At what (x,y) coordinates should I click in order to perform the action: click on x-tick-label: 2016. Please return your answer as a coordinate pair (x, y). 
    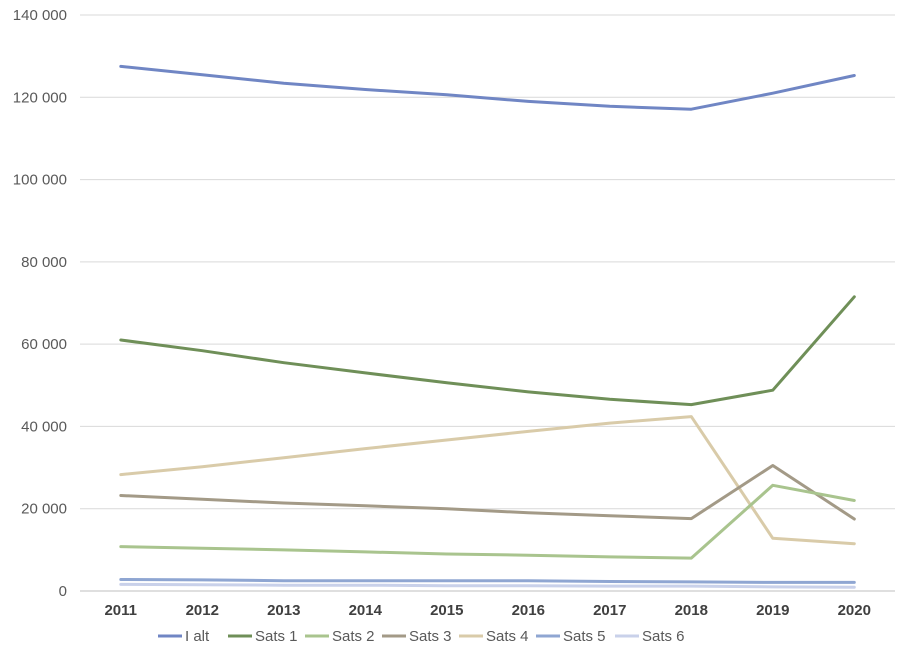
    Looking at the image, I should click on (528, 610).